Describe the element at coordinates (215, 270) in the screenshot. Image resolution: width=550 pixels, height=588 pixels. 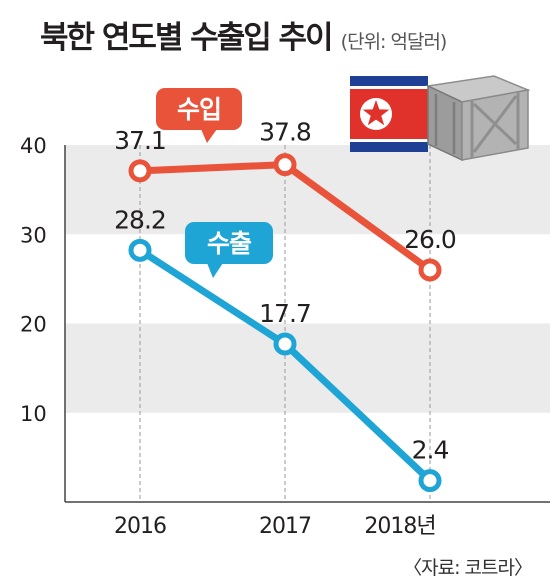
I see `export-series-bubble-tail` at that location.